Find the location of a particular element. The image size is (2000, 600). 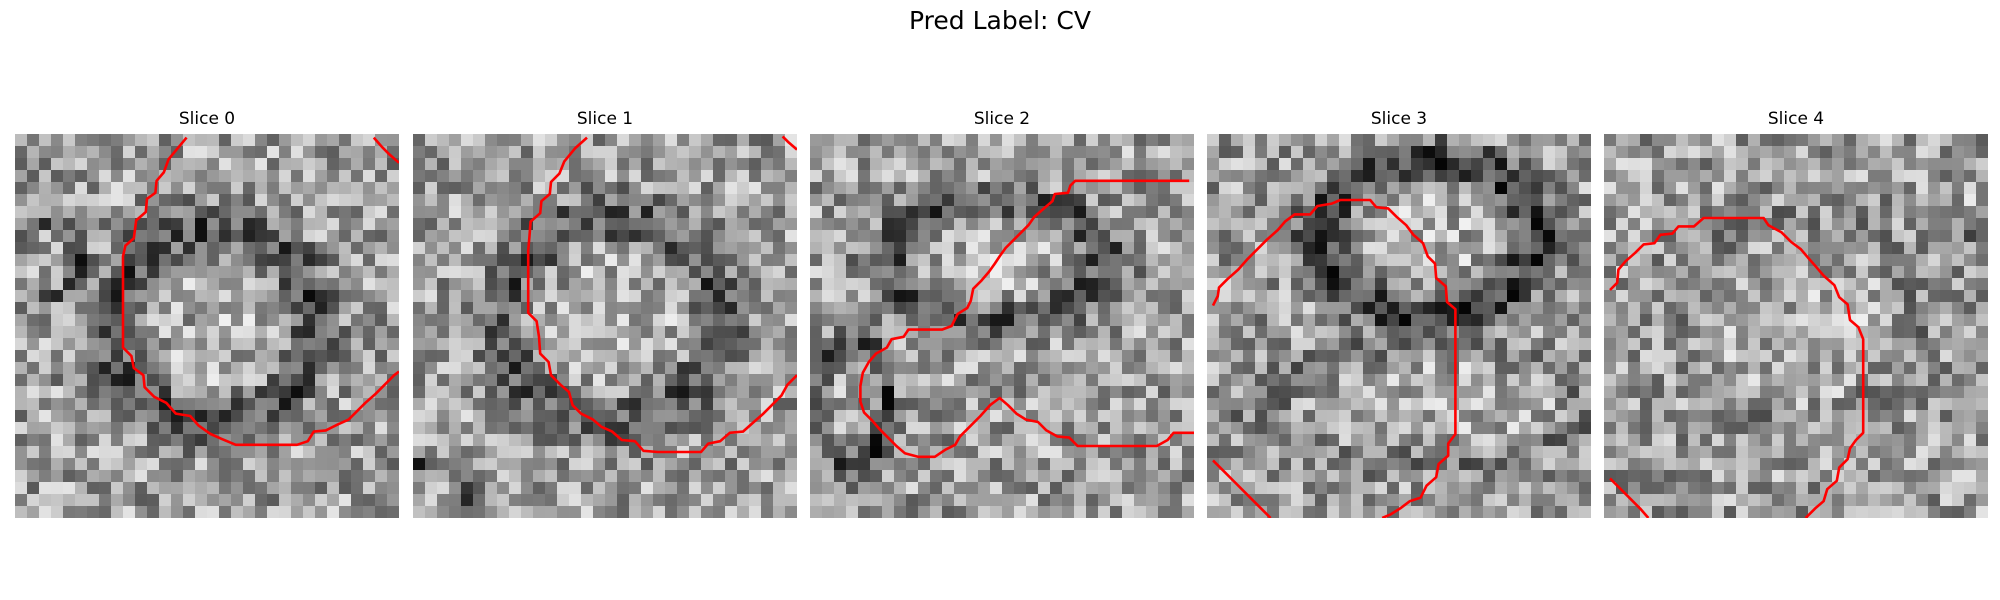

figure-title: Pred Label: CV is located at coordinates (1000, 20).